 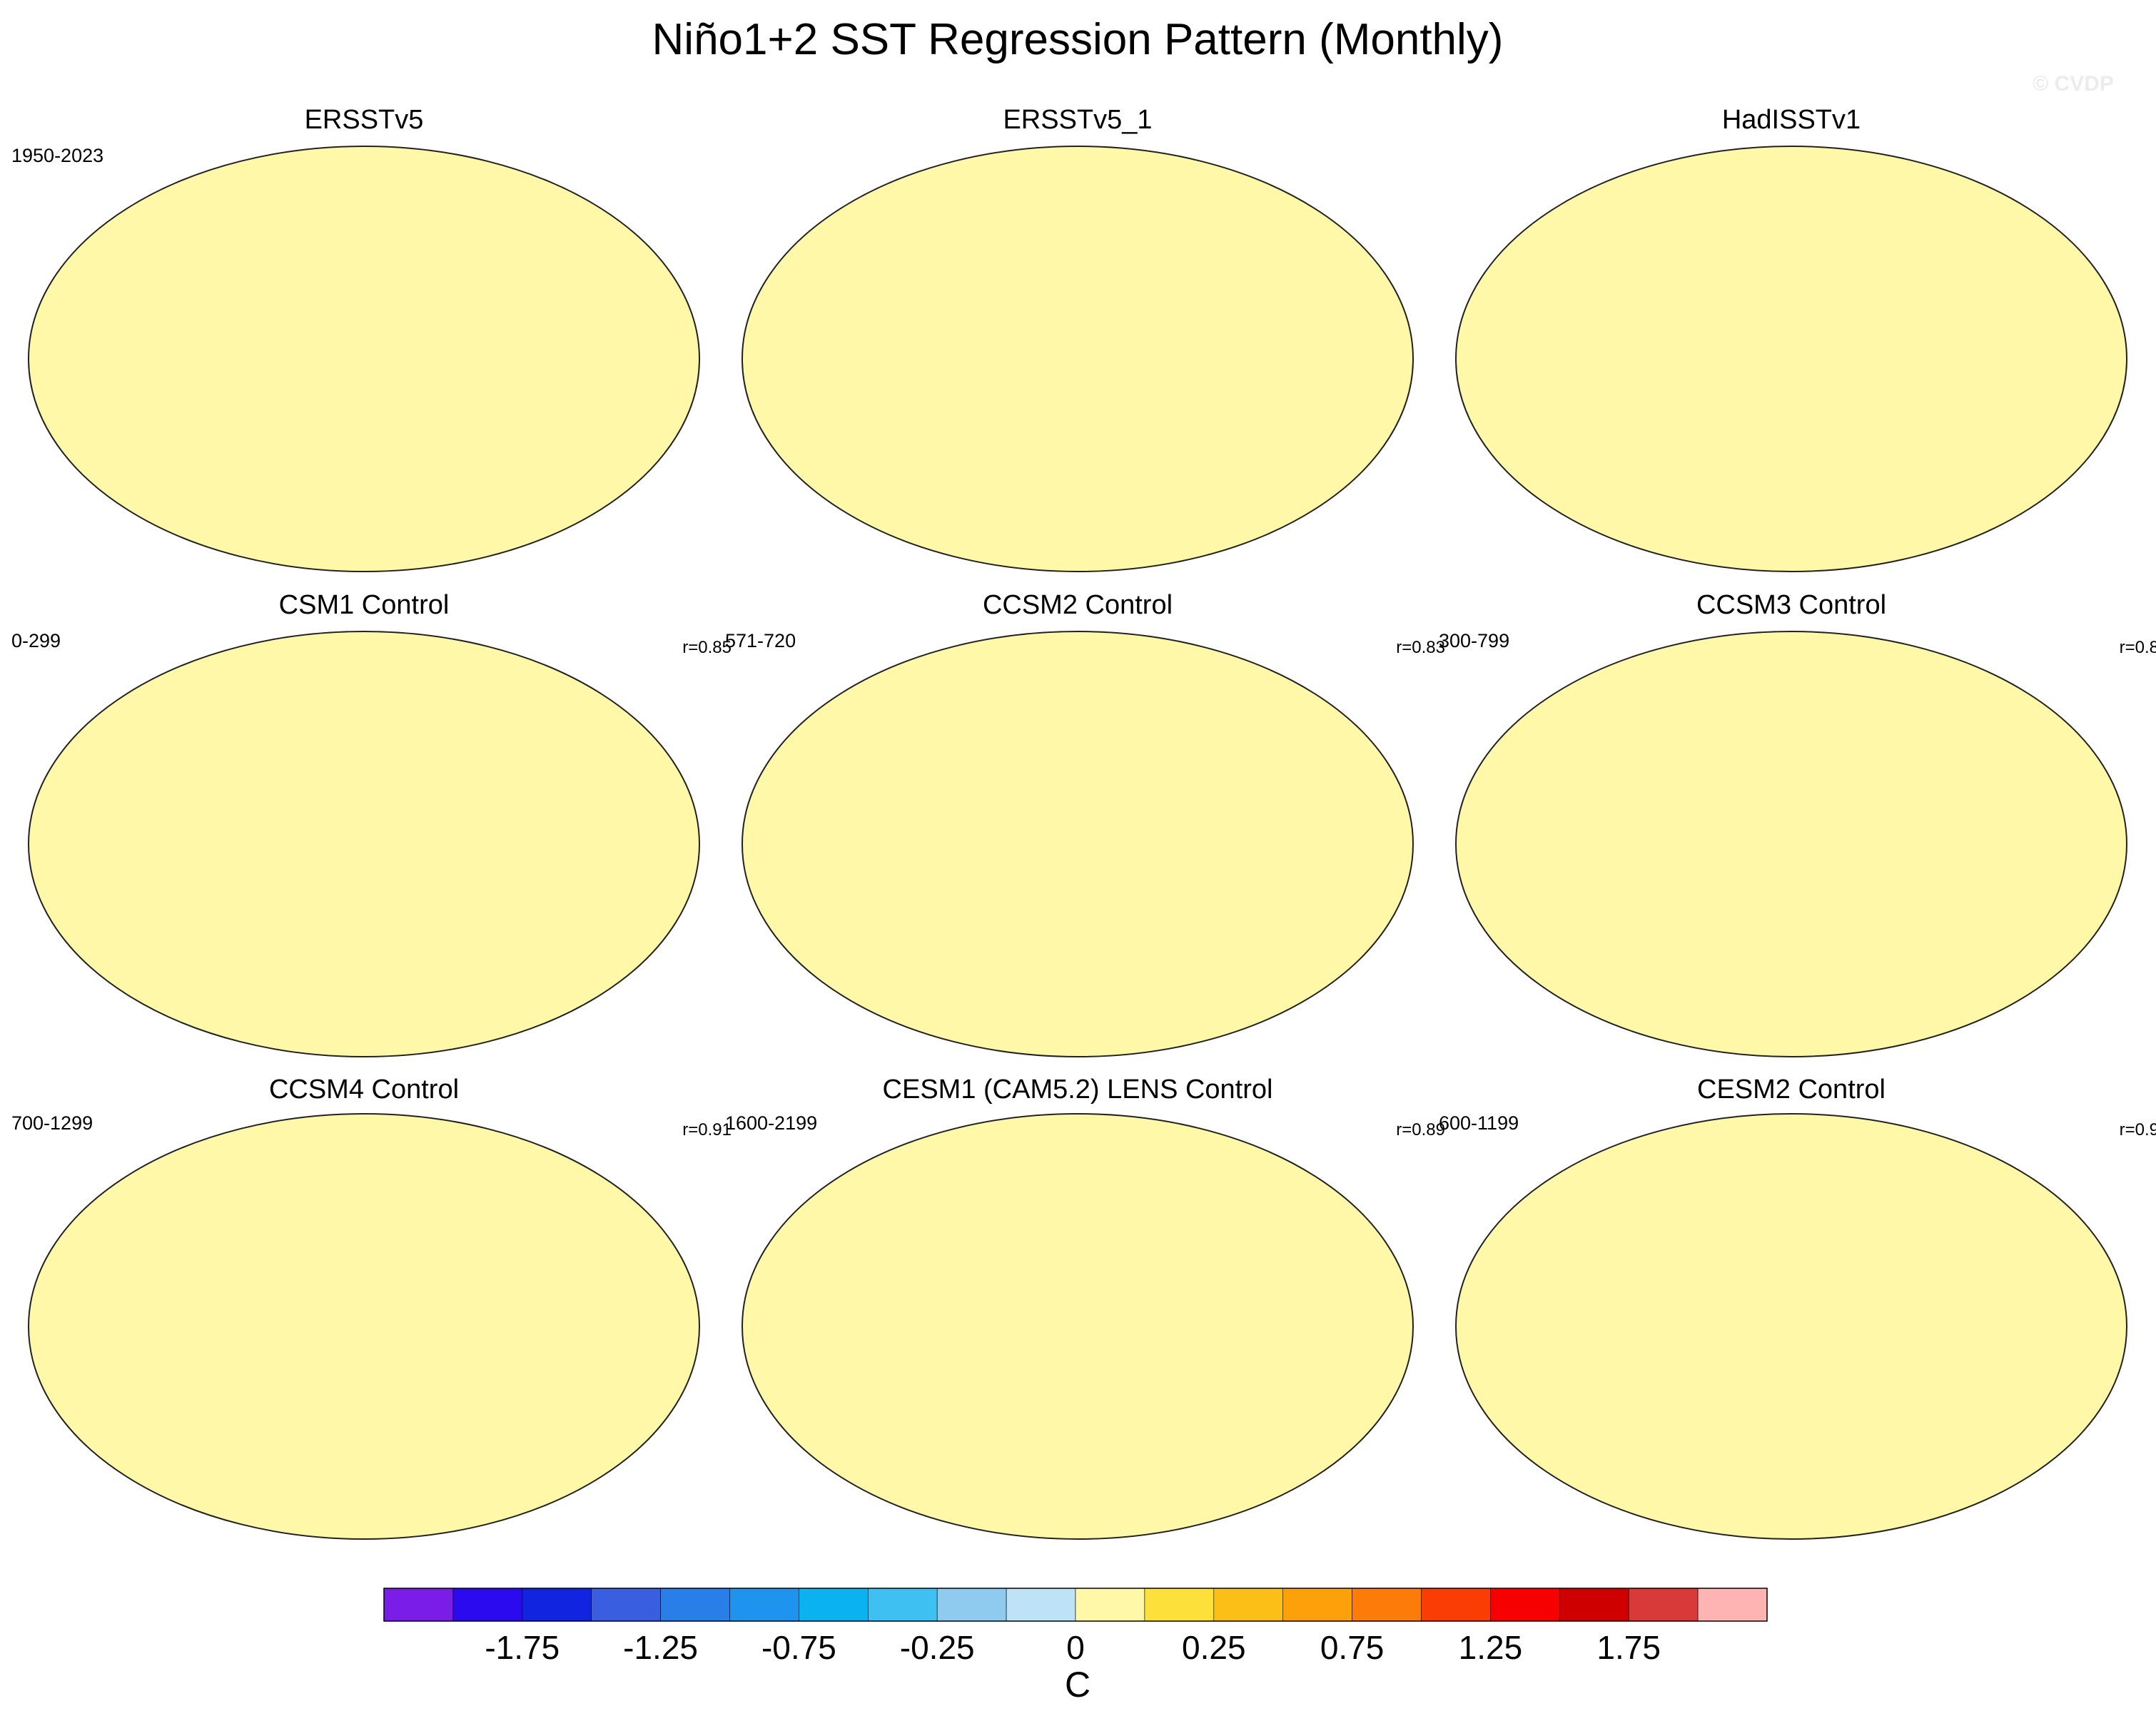 I want to click on panel-correlation: r=0.8, so click(x=2138, y=647).